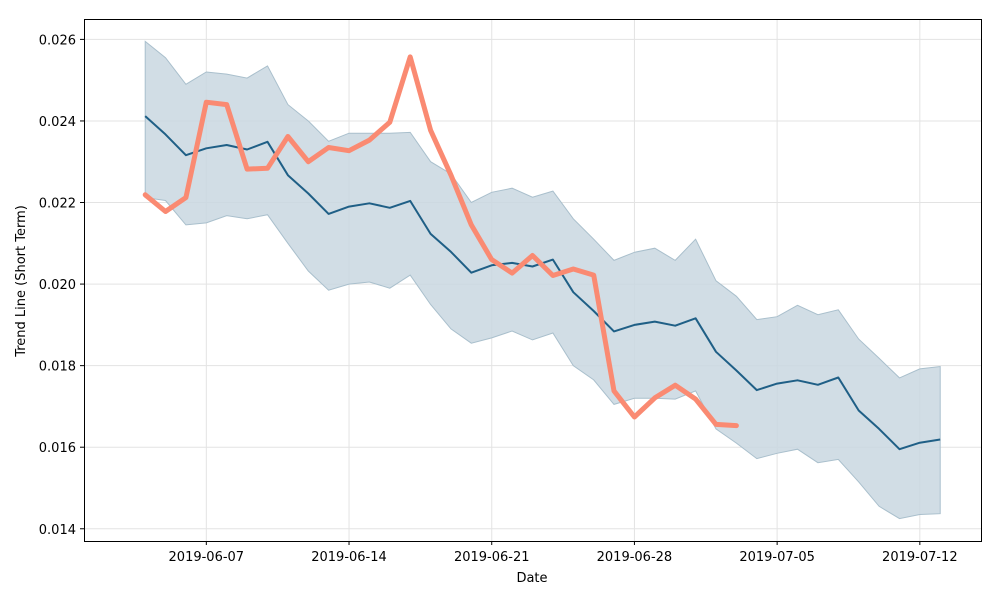  Describe the element at coordinates (57, 285) in the screenshot. I see `y-tick-label: 0.020` at that location.